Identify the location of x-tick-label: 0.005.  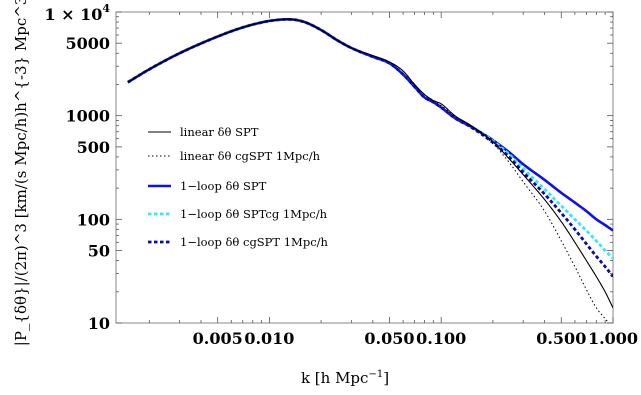
(218, 338).